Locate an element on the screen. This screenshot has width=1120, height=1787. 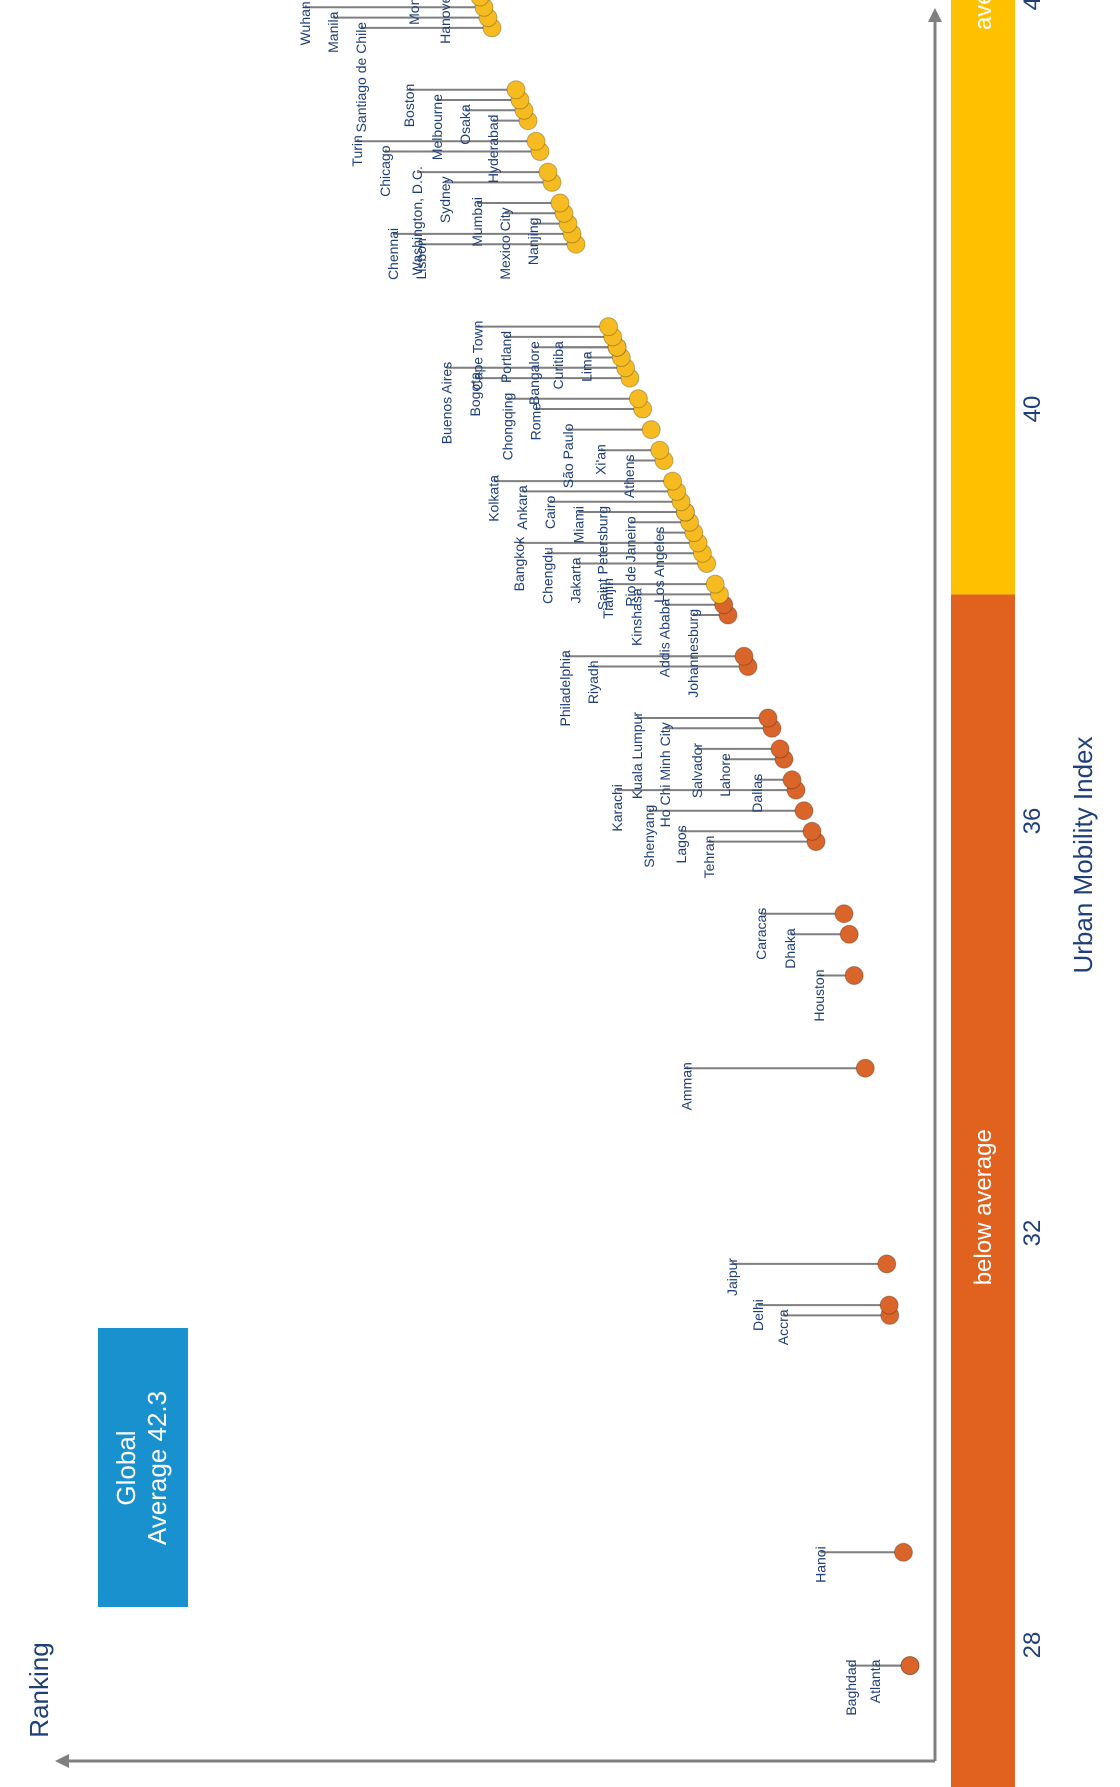
city-label-miami: Miami is located at coordinates (578, 524).